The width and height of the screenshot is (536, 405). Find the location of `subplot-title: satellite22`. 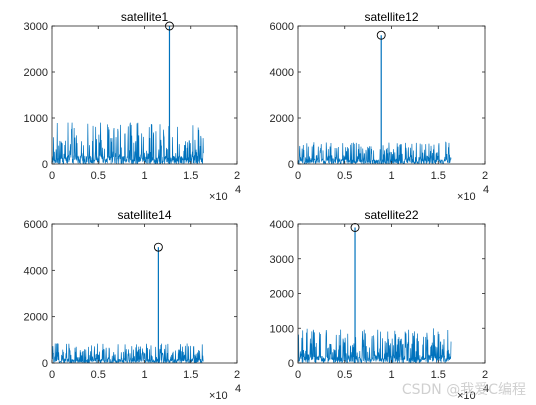

subplot-title: satellite22 is located at coordinates (391, 215).